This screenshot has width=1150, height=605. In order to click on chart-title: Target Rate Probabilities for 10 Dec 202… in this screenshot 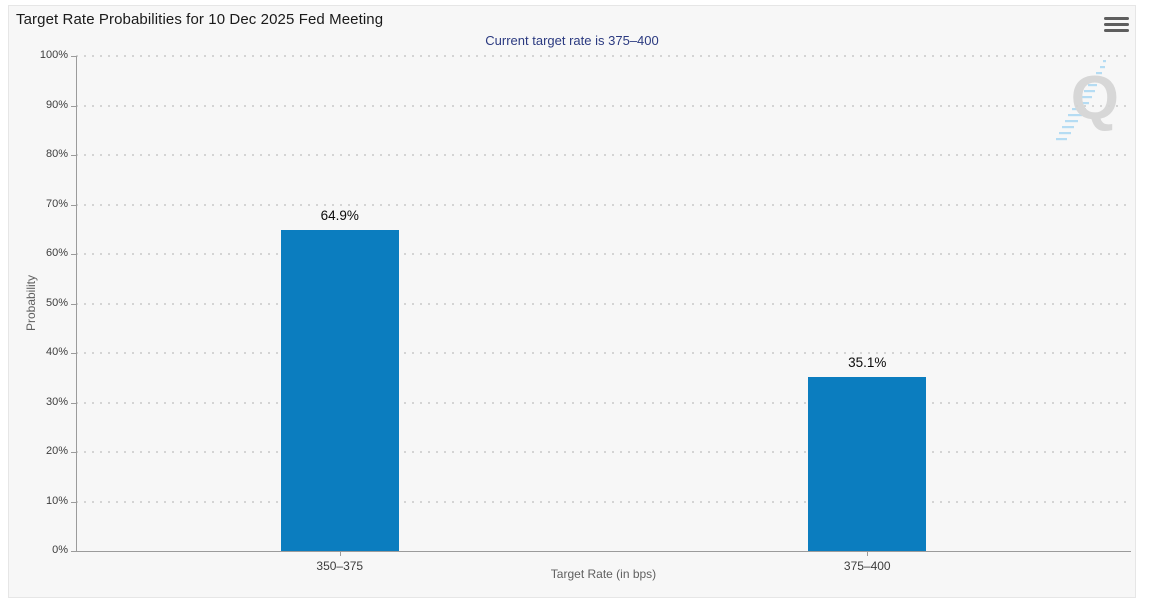, I will do `click(200, 19)`.